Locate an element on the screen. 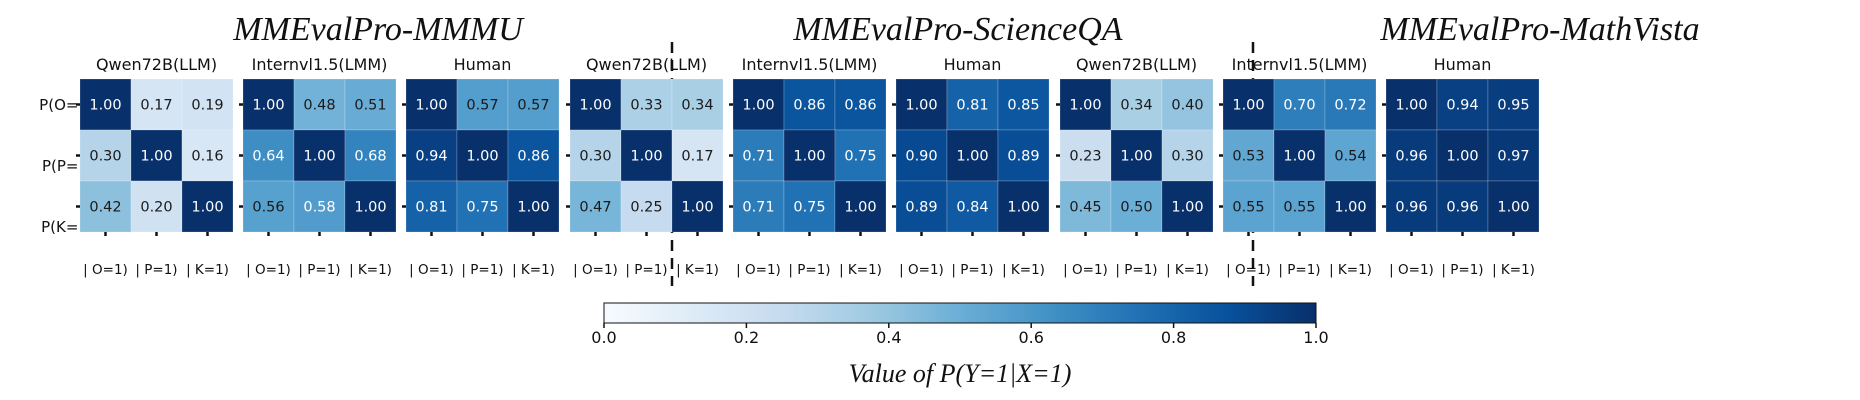 The image size is (1860, 400). colorbar-tick-label: 0.2 is located at coordinates (746, 337).